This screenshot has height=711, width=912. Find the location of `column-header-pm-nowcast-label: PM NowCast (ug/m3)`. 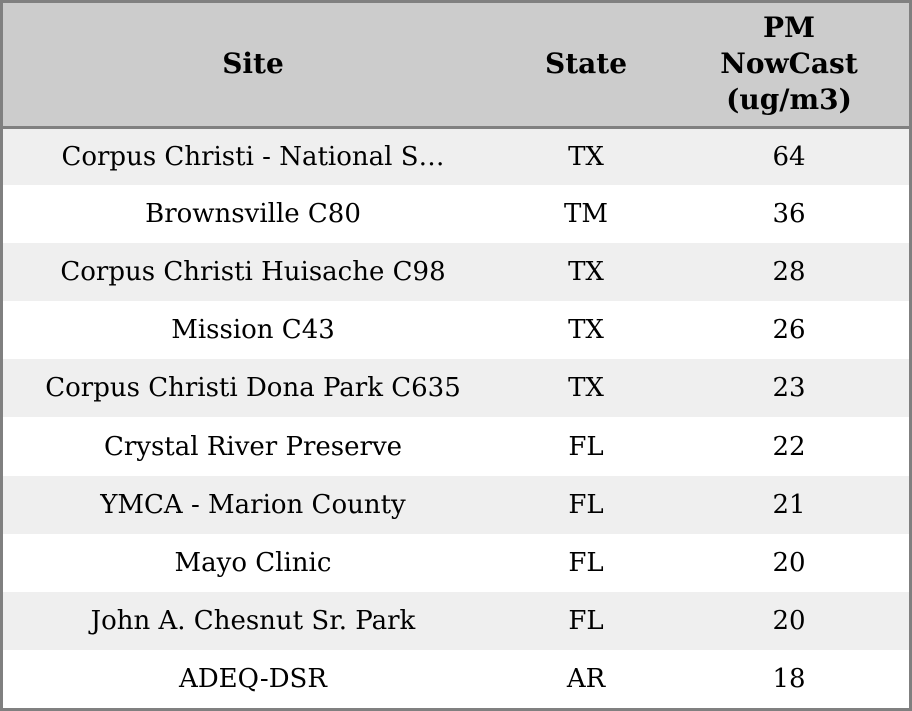

column-header-pm-nowcast-label: PM NowCast (ug/m3) is located at coordinates (789, 63).